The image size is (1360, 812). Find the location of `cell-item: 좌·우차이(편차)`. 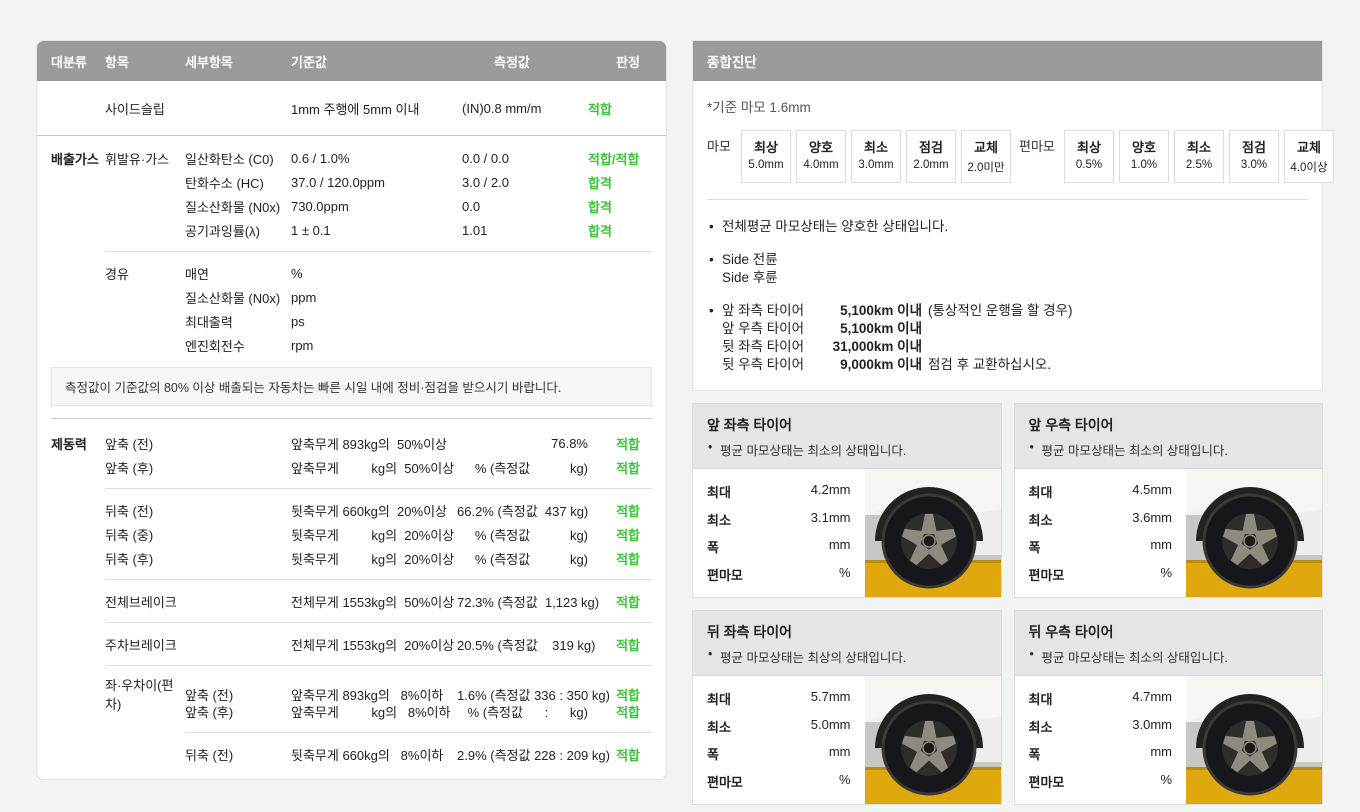

cell-item: 좌·우차이(편차) is located at coordinates (139, 695).